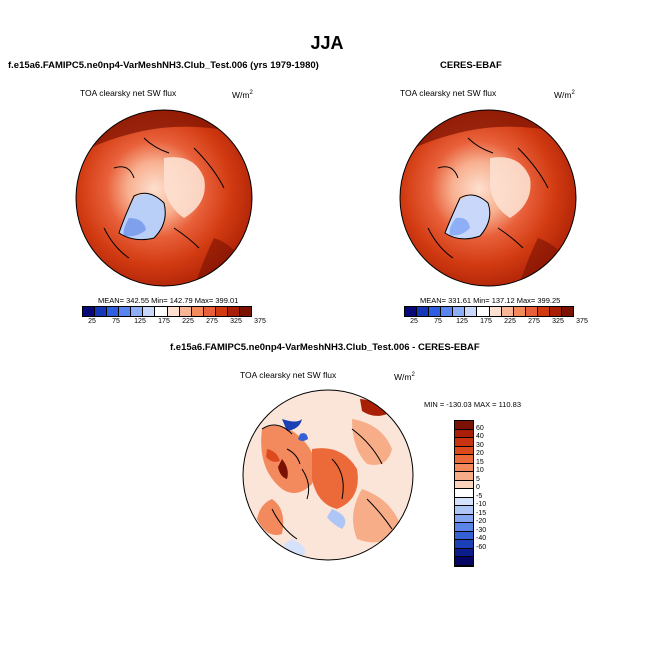  What do you see at coordinates (448, 93) in the screenshot?
I see `panel-2-subtitle: TOA clearsky net SW flux` at bounding box center [448, 93].